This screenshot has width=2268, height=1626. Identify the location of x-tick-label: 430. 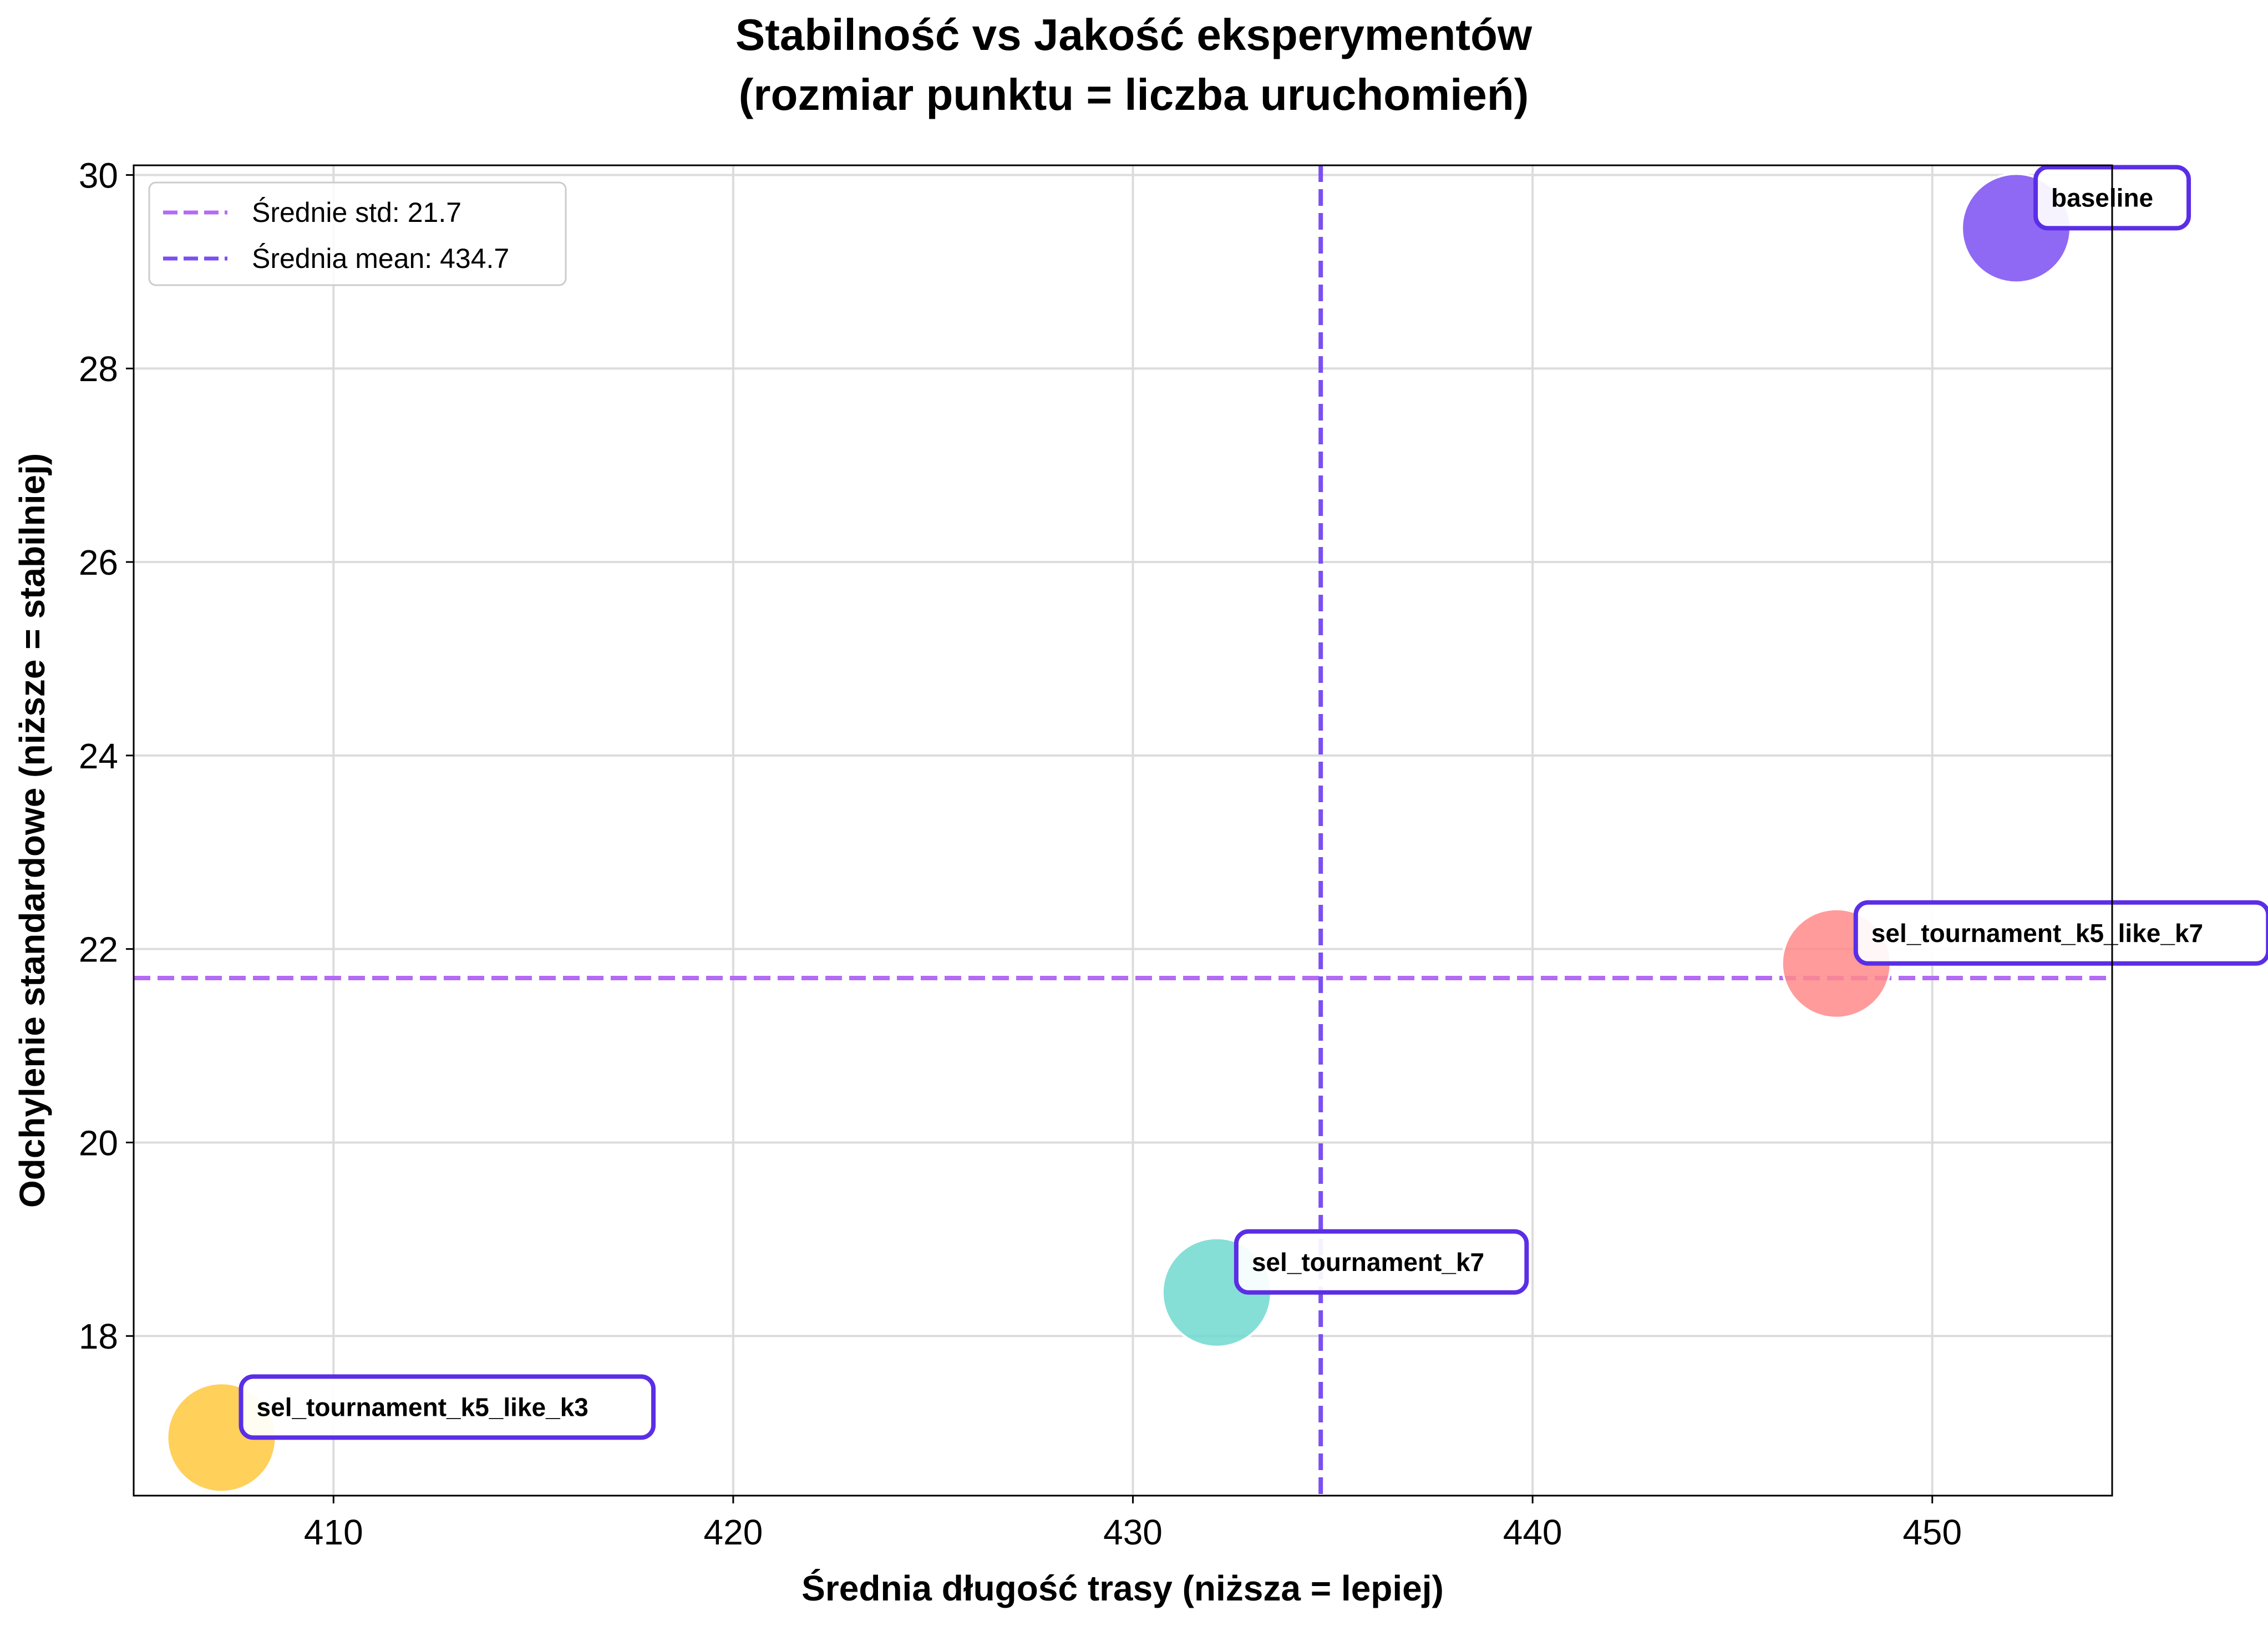
(1133, 1532).